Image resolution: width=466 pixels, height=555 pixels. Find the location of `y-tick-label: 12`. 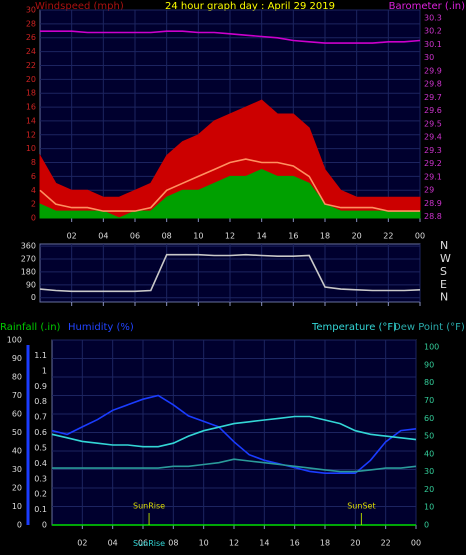

y-tick-label: 12 is located at coordinates (31, 134).